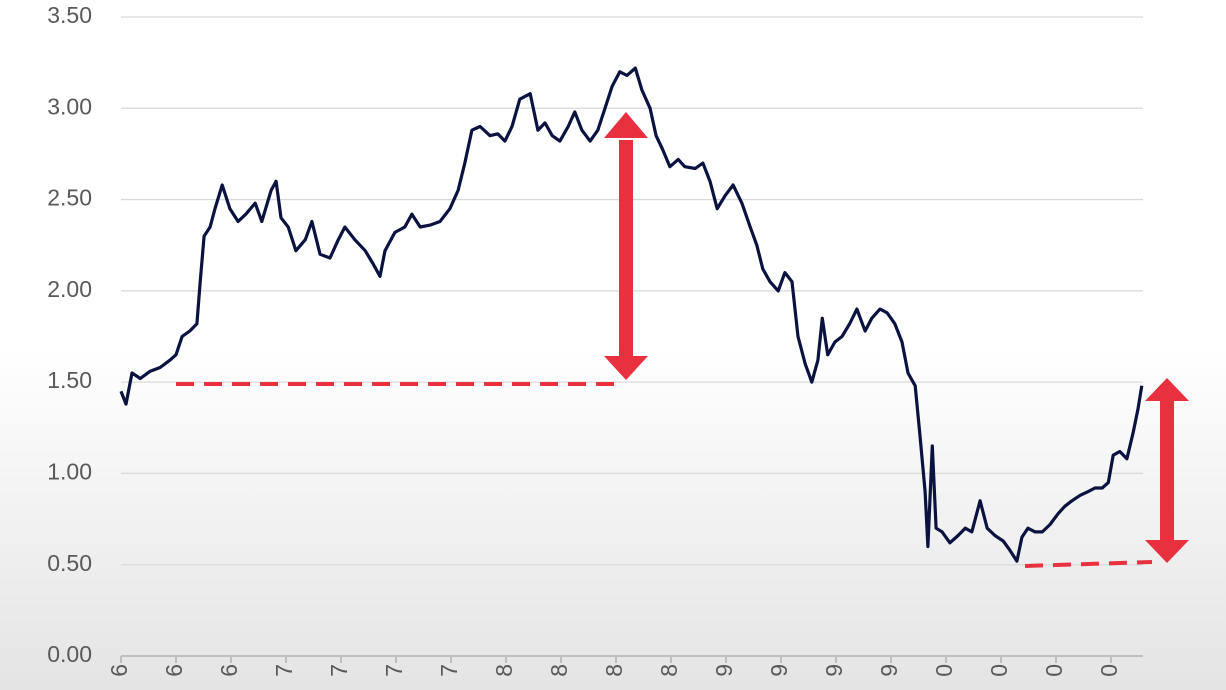 The width and height of the screenshot is (1226, 690). I want to click on y-tick-label: 1.00, so click(69, 472).